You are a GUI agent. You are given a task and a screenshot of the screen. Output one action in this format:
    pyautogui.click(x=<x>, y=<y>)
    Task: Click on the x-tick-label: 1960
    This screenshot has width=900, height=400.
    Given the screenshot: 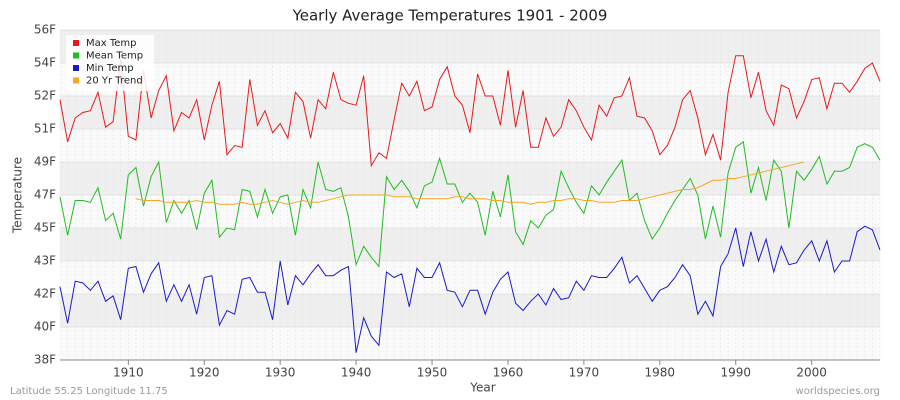 What is the action you would take?
    pyautogui.click(x=508, y=373)
    